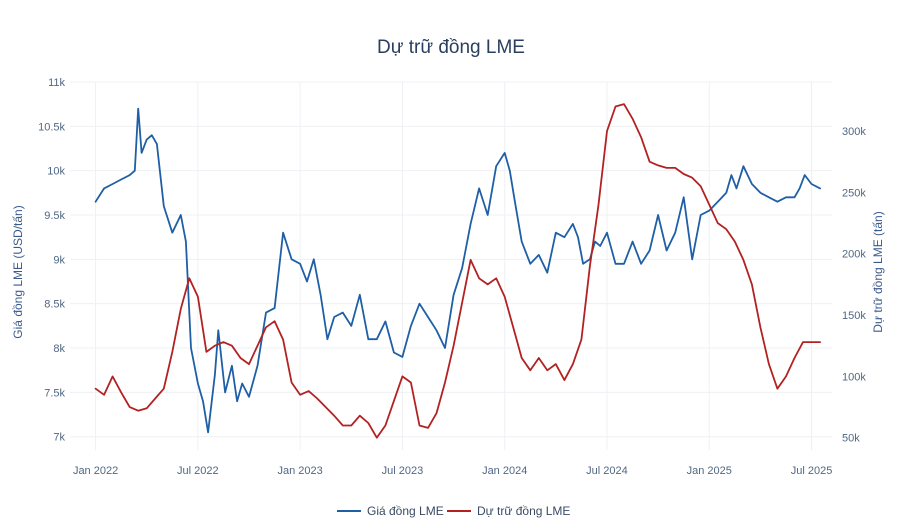  Describe the element at coordinates (851, 439) in the screenshot. I see `right-tick-label: 50k` at that location.